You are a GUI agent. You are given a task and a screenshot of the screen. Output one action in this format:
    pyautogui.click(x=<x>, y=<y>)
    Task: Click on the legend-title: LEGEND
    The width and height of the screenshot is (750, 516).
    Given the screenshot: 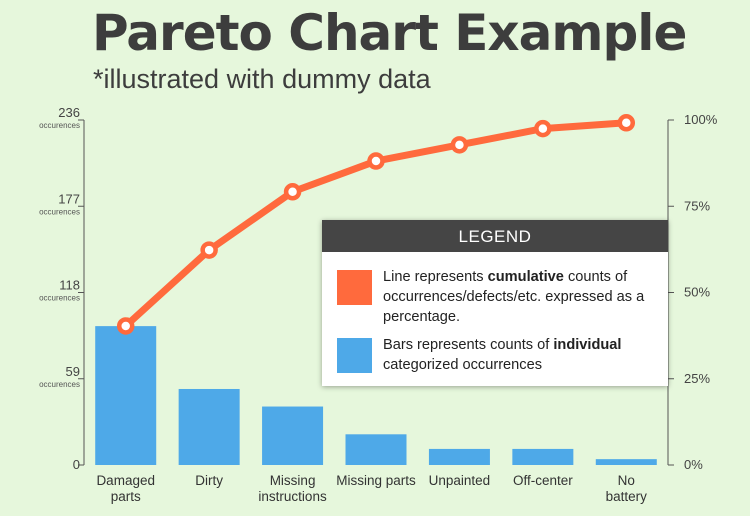 What is the action you would take?
    pyautogui.click(x=495, y=236)
    